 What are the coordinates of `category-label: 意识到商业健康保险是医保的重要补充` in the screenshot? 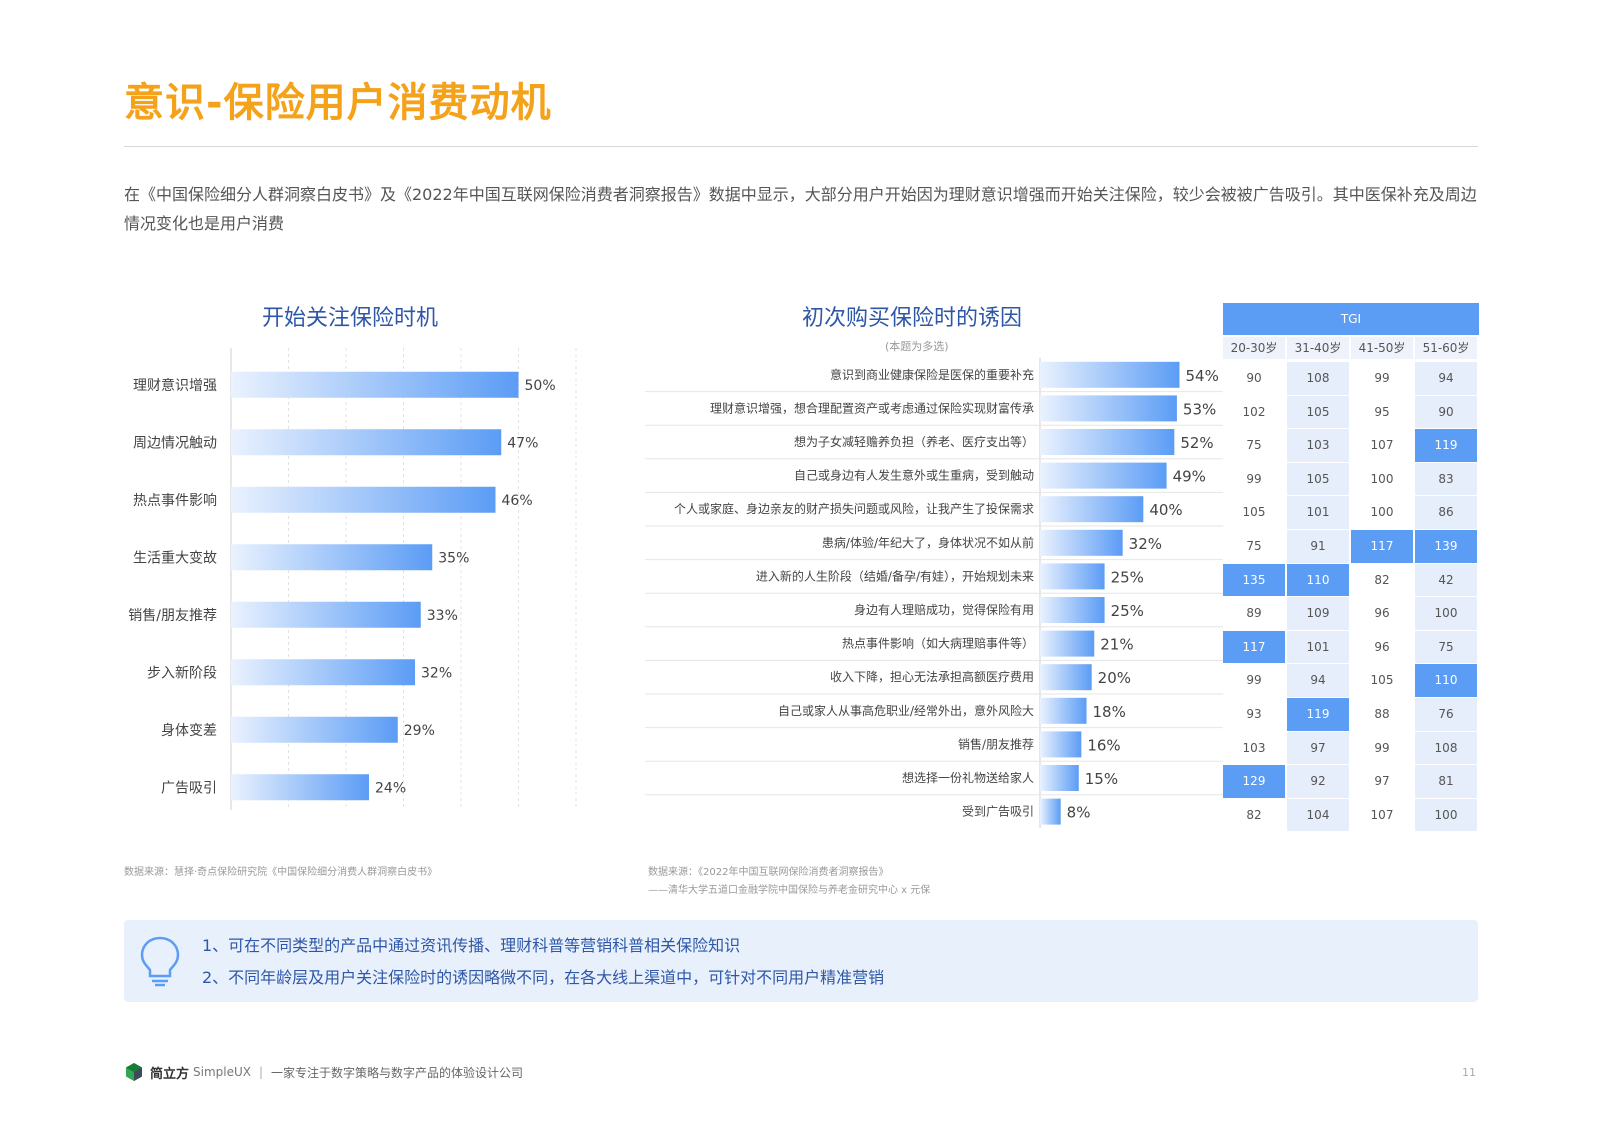 It's located at (932, 374).